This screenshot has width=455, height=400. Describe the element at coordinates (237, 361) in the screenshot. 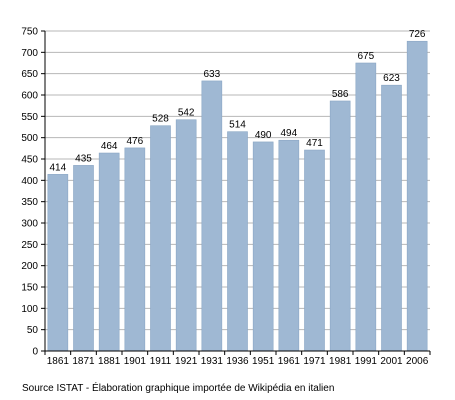

I see `x-tick-label: 1936` at that location.